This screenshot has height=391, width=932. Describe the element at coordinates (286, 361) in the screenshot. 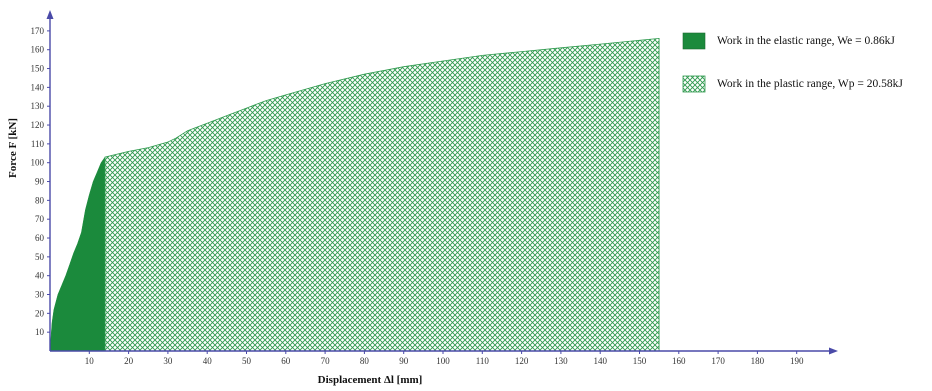

I see `x-tick-label: 60` at that location.